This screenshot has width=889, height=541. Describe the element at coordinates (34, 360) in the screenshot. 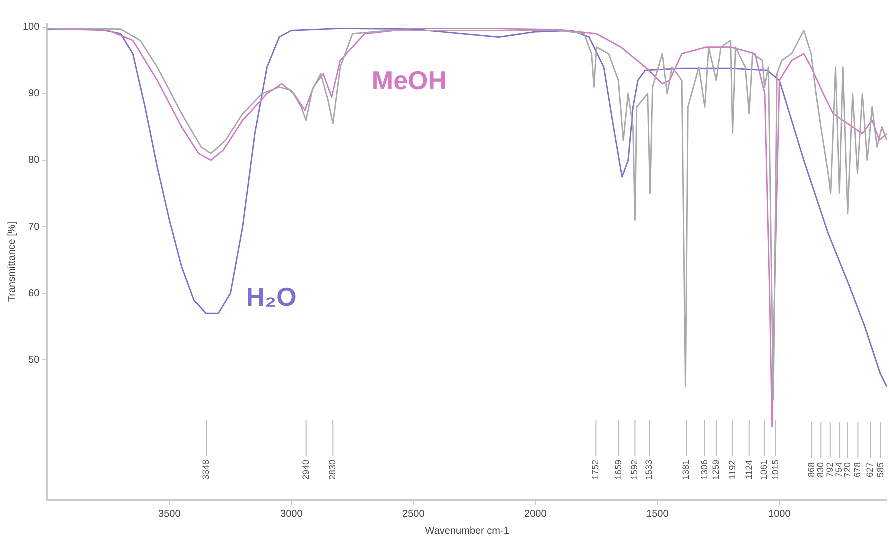

I see `y-tick-label: 50` at that location.